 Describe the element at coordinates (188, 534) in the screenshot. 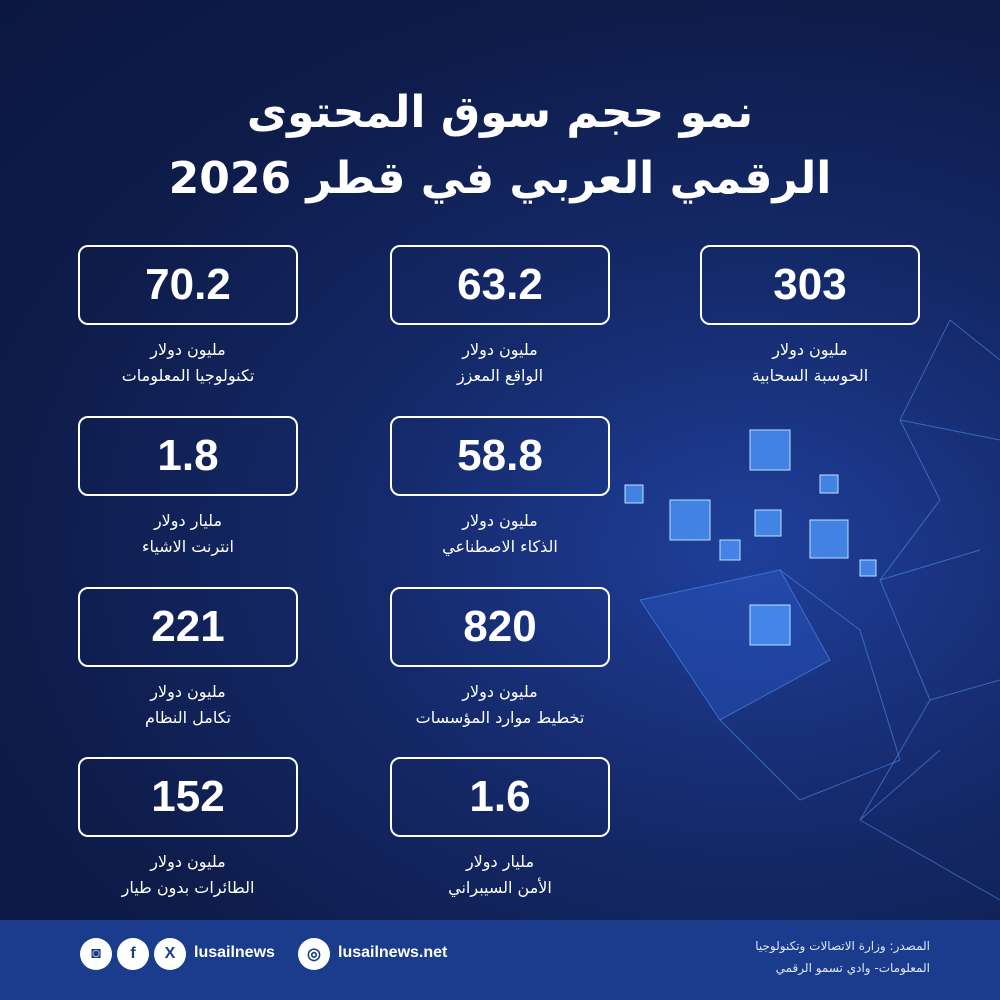

I see `caption: مليار دولار انترنت الاشياء` at that location.